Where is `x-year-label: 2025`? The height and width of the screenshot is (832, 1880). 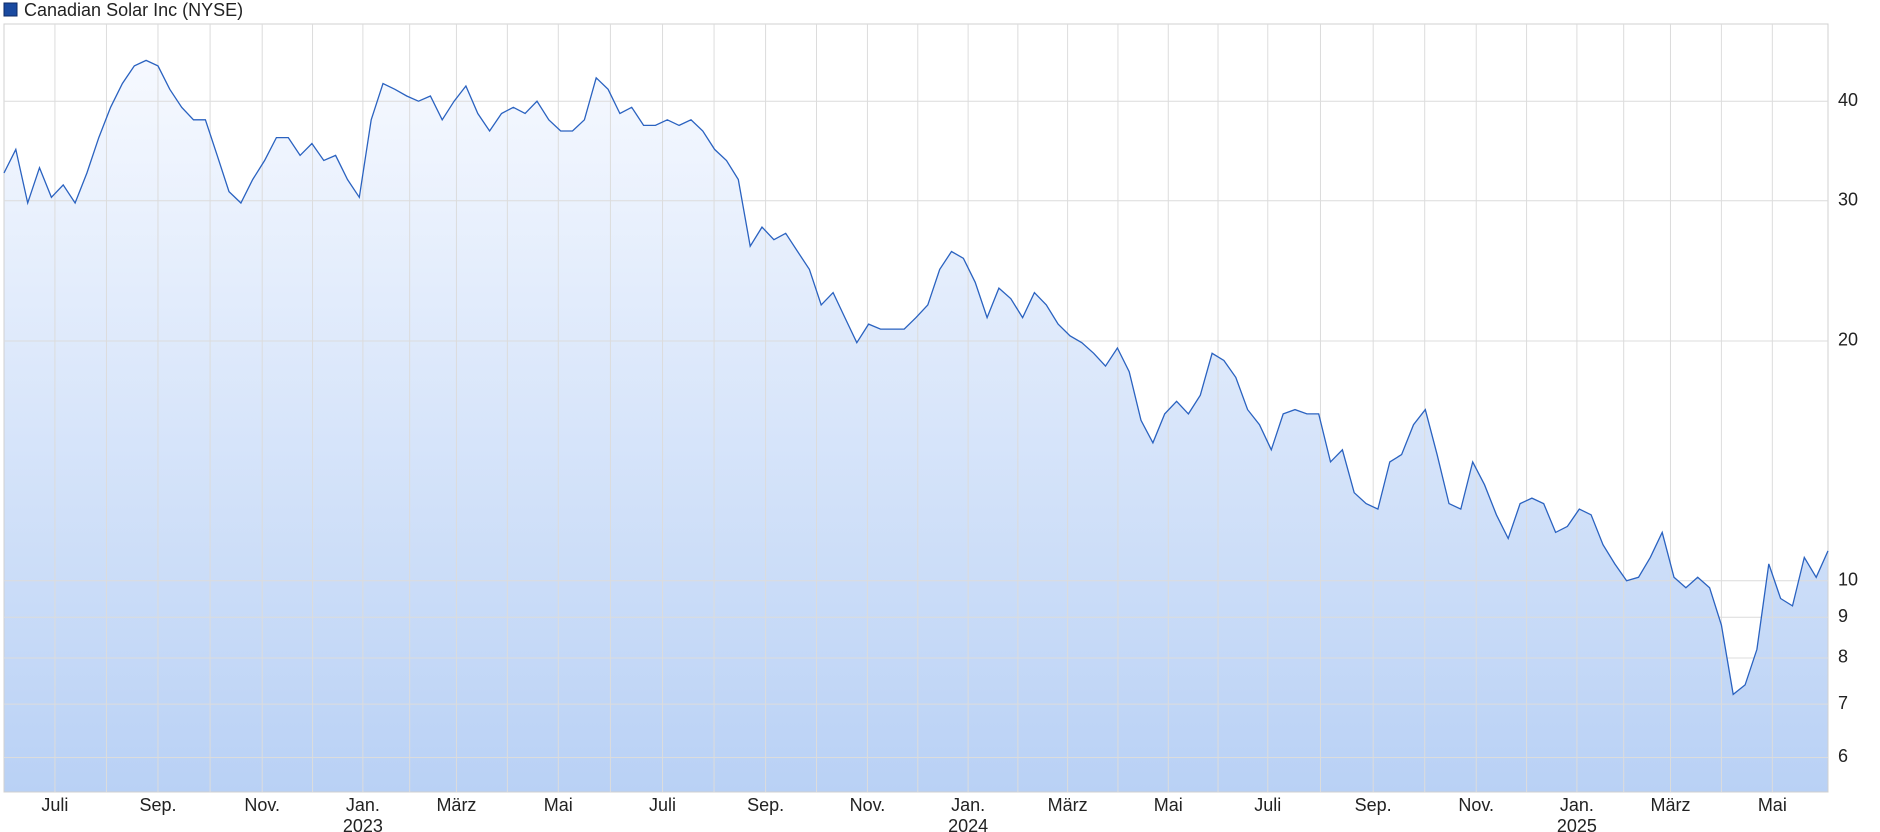
x-year-label: 2025 is located at coordinates (1577, 824).